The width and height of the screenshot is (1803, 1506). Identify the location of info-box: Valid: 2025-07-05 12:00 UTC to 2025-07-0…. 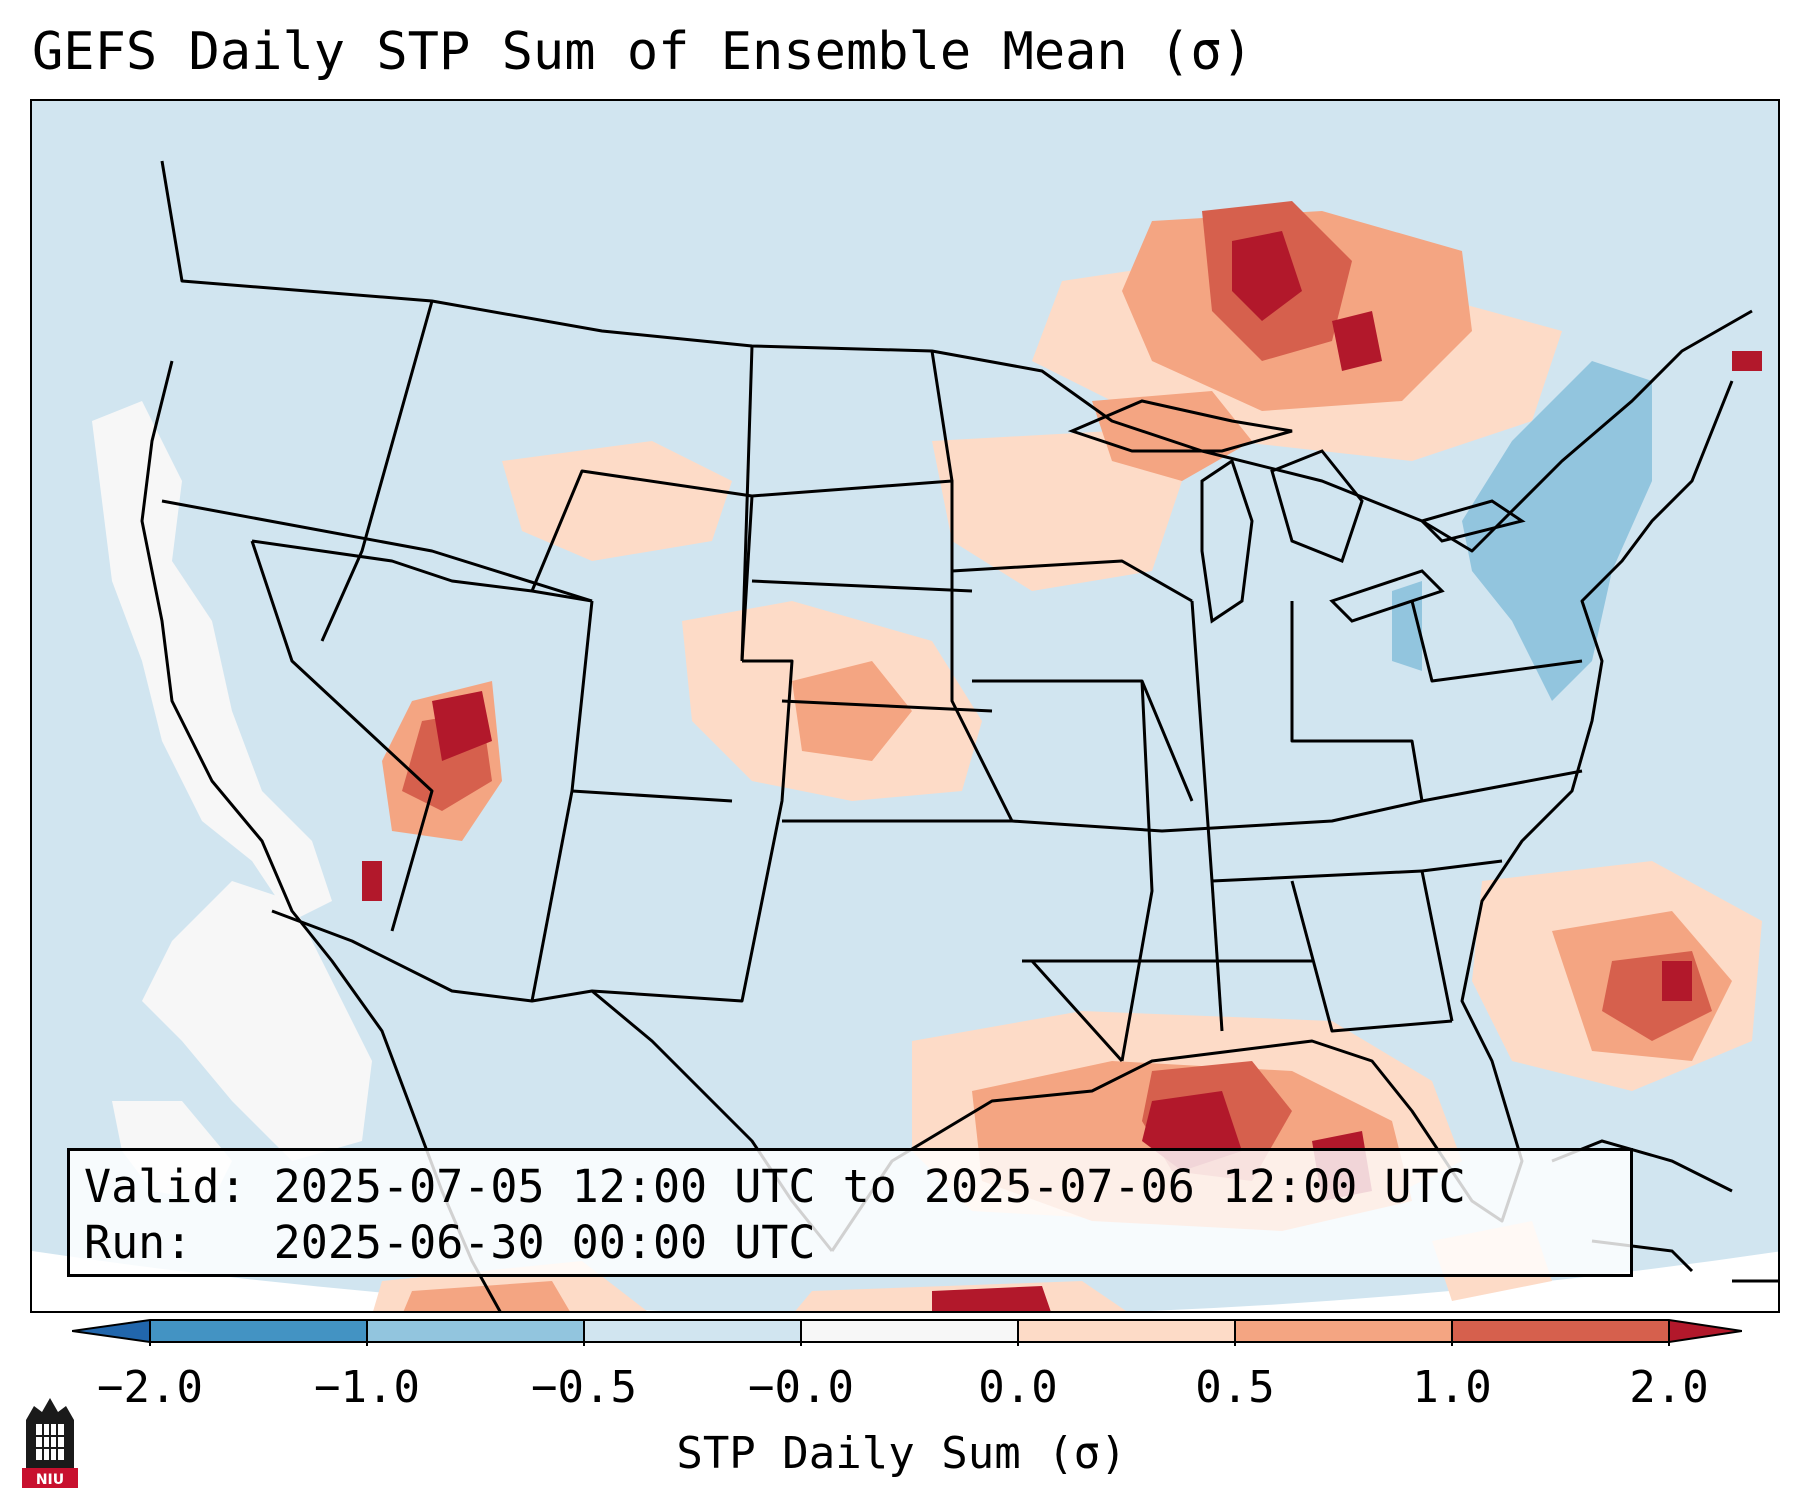
(850, 1212).